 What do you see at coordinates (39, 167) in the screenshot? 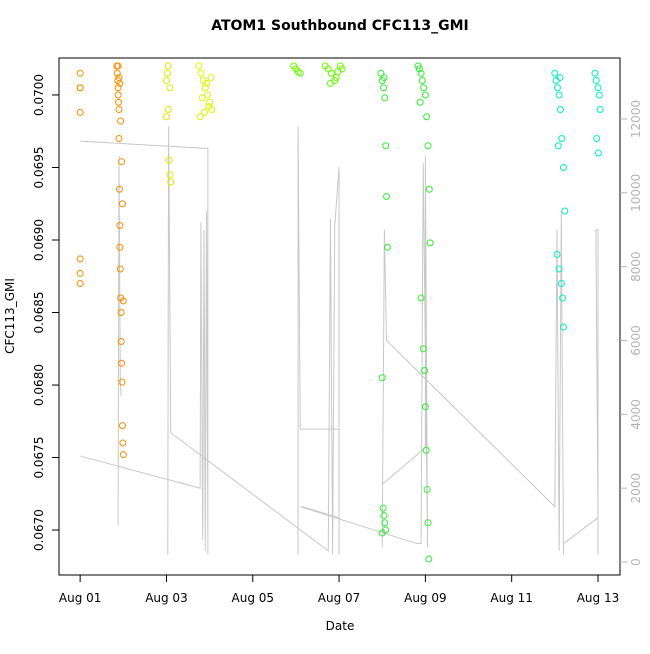
I see `y-tick-label: 0.0695` at bounding box center [39, 167].